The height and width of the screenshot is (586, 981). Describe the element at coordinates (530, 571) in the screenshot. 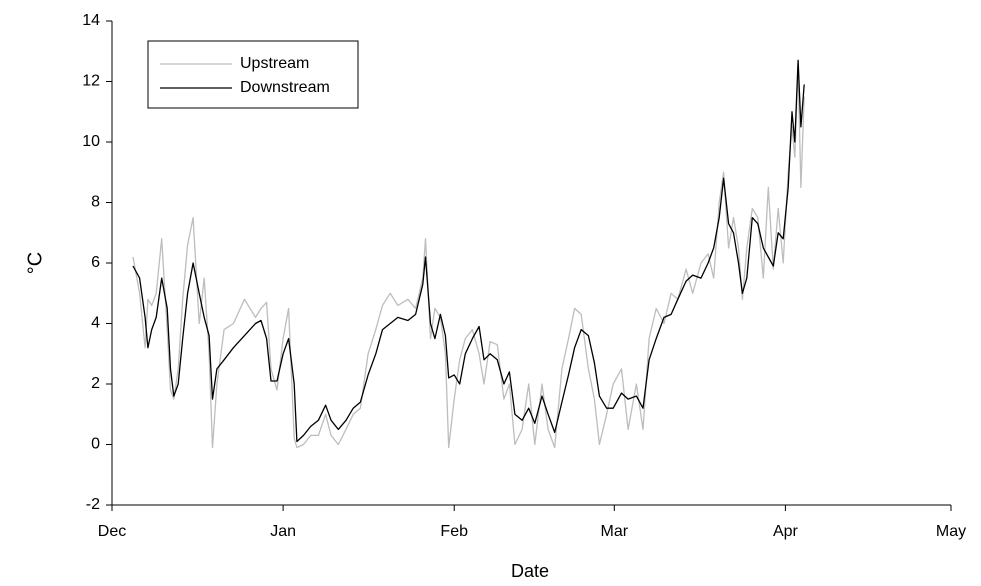

I see `x-axis-label: Date` at that location.